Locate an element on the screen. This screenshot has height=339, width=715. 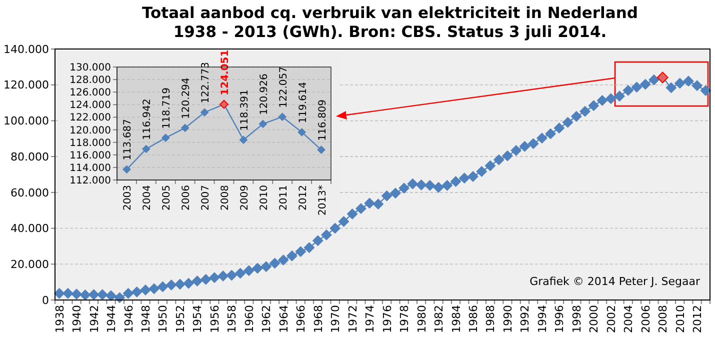
x-tick-label: 2000 is located at coordinates (594, 319).